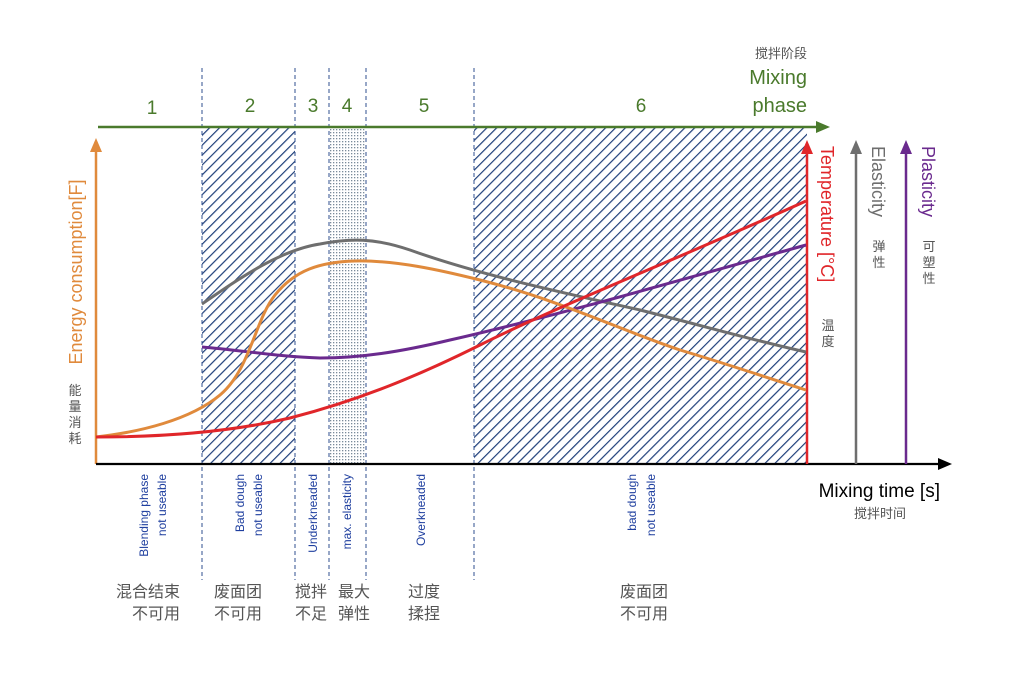  Describe the element at coordinates (313, 513) in the screenshot. I see `phase-label-en-3: Underkneaded` at that location.